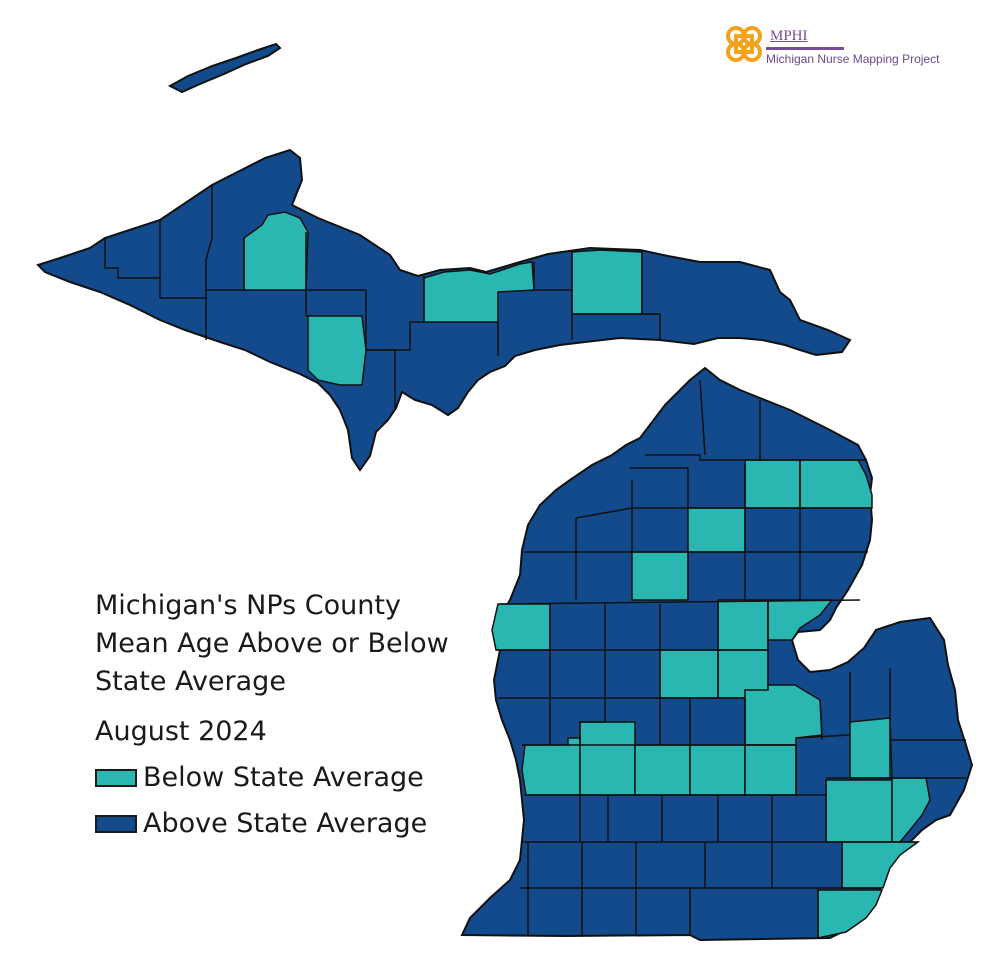 The height and width of the screenshot is (968, 990). Describe the element at coordinates (479, 292) in the screenshot. I see `county-alger` at that location.